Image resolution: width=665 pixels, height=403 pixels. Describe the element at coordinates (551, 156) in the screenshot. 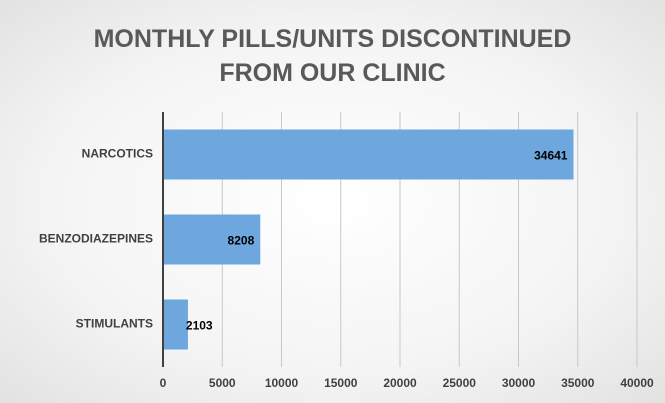

I see `data-label: 34641` at that location.